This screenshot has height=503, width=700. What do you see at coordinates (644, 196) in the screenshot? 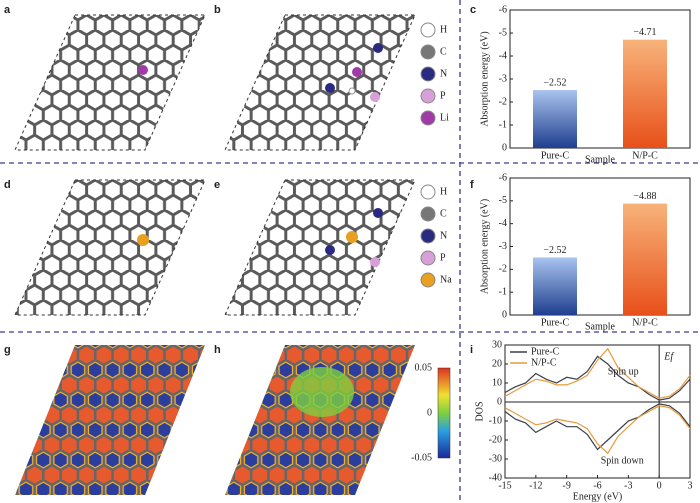
I see `value-label: −4.88` at bounding box center [644, 196].